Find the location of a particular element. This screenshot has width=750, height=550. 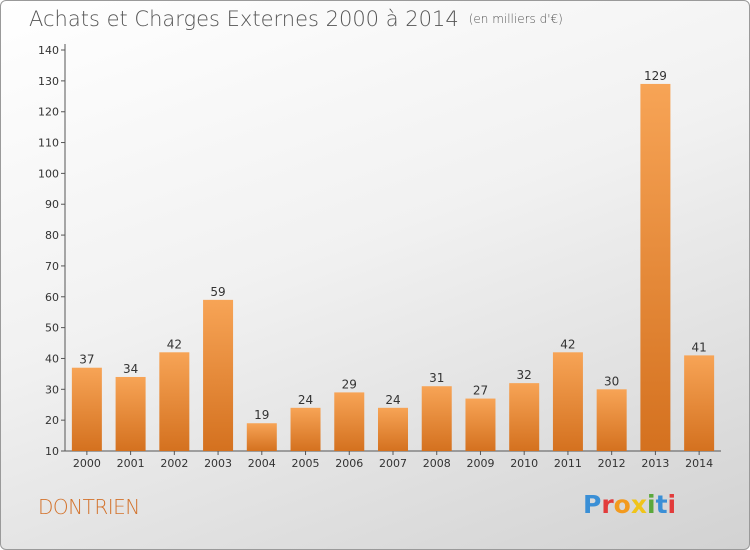

y-tick-label: 60 is located at coordinates (52, 297).